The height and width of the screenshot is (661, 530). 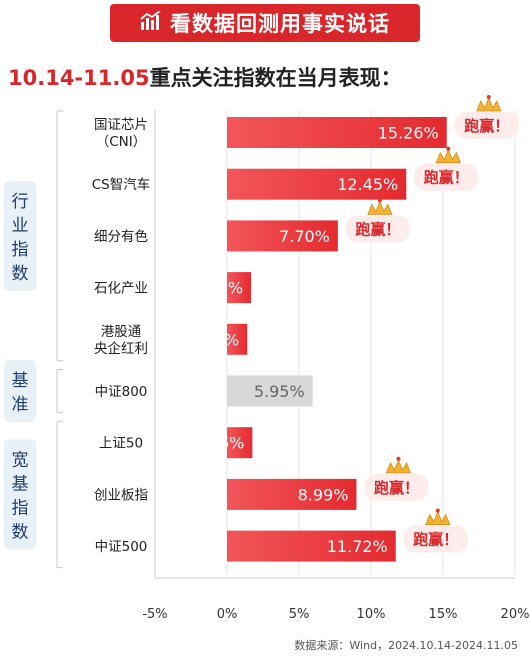 I want to click on headline-date-range: 10.14-11.05, so click(x=79, y=78).